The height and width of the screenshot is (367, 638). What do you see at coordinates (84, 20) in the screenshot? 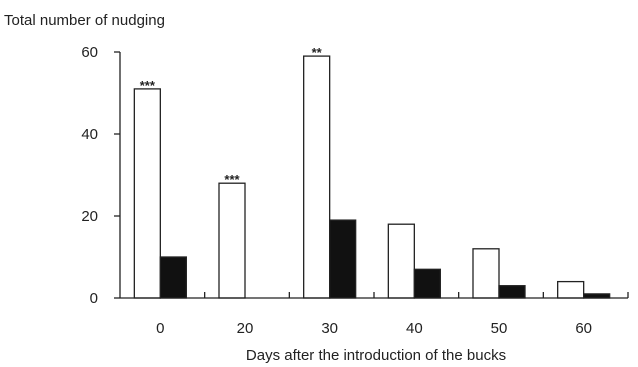
I see `y-axis-label: Total number of nudging` at bounding box center [84, 20].